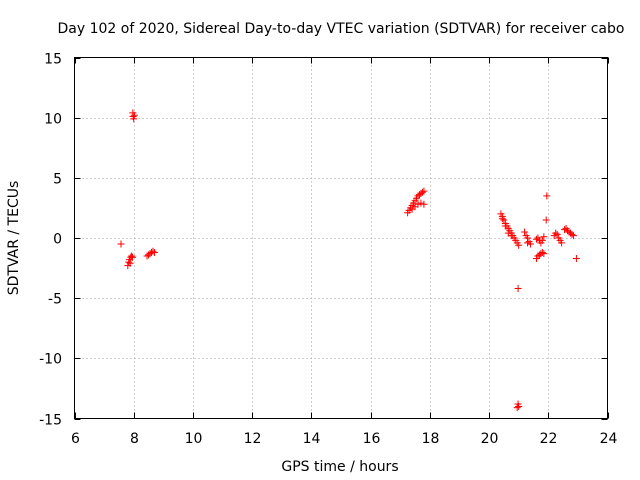 This screenshot has height=480, width=640. What do you see at coordinates (50, 360) in the screenshot?
I see `y-tick-label: -10` at bounding box center [50, 360].